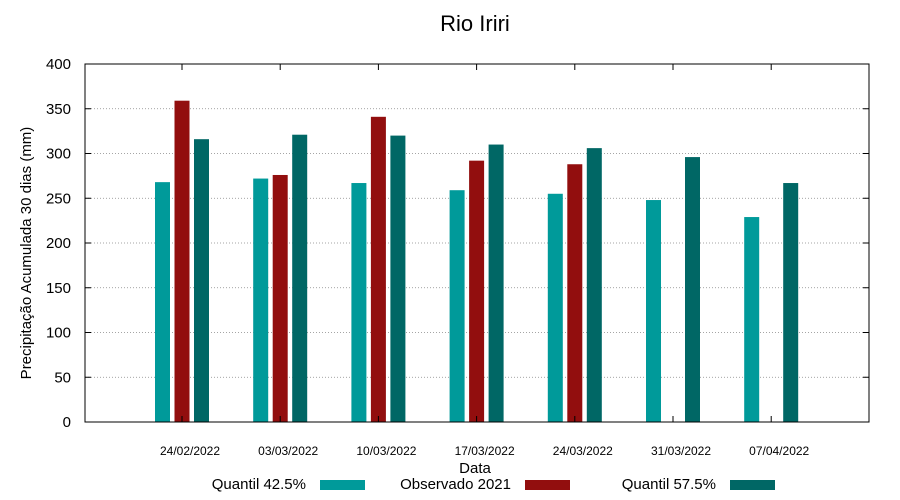 The height and width of the screenshot is (500, 900). What do you see at coordinates (475, 468) in the screenshot?
I see `x-axis-label: Data` at bounding box center [475, 468].